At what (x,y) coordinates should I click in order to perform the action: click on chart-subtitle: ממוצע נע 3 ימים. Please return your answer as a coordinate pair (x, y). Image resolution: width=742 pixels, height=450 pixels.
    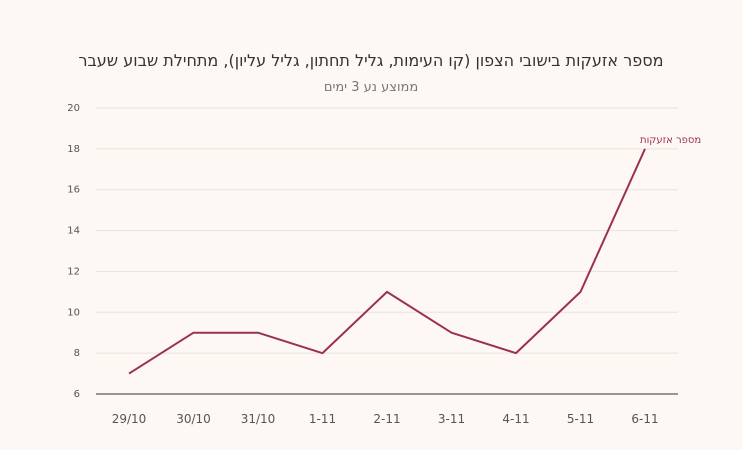
    Looking at the image, I should click on (371, 87).